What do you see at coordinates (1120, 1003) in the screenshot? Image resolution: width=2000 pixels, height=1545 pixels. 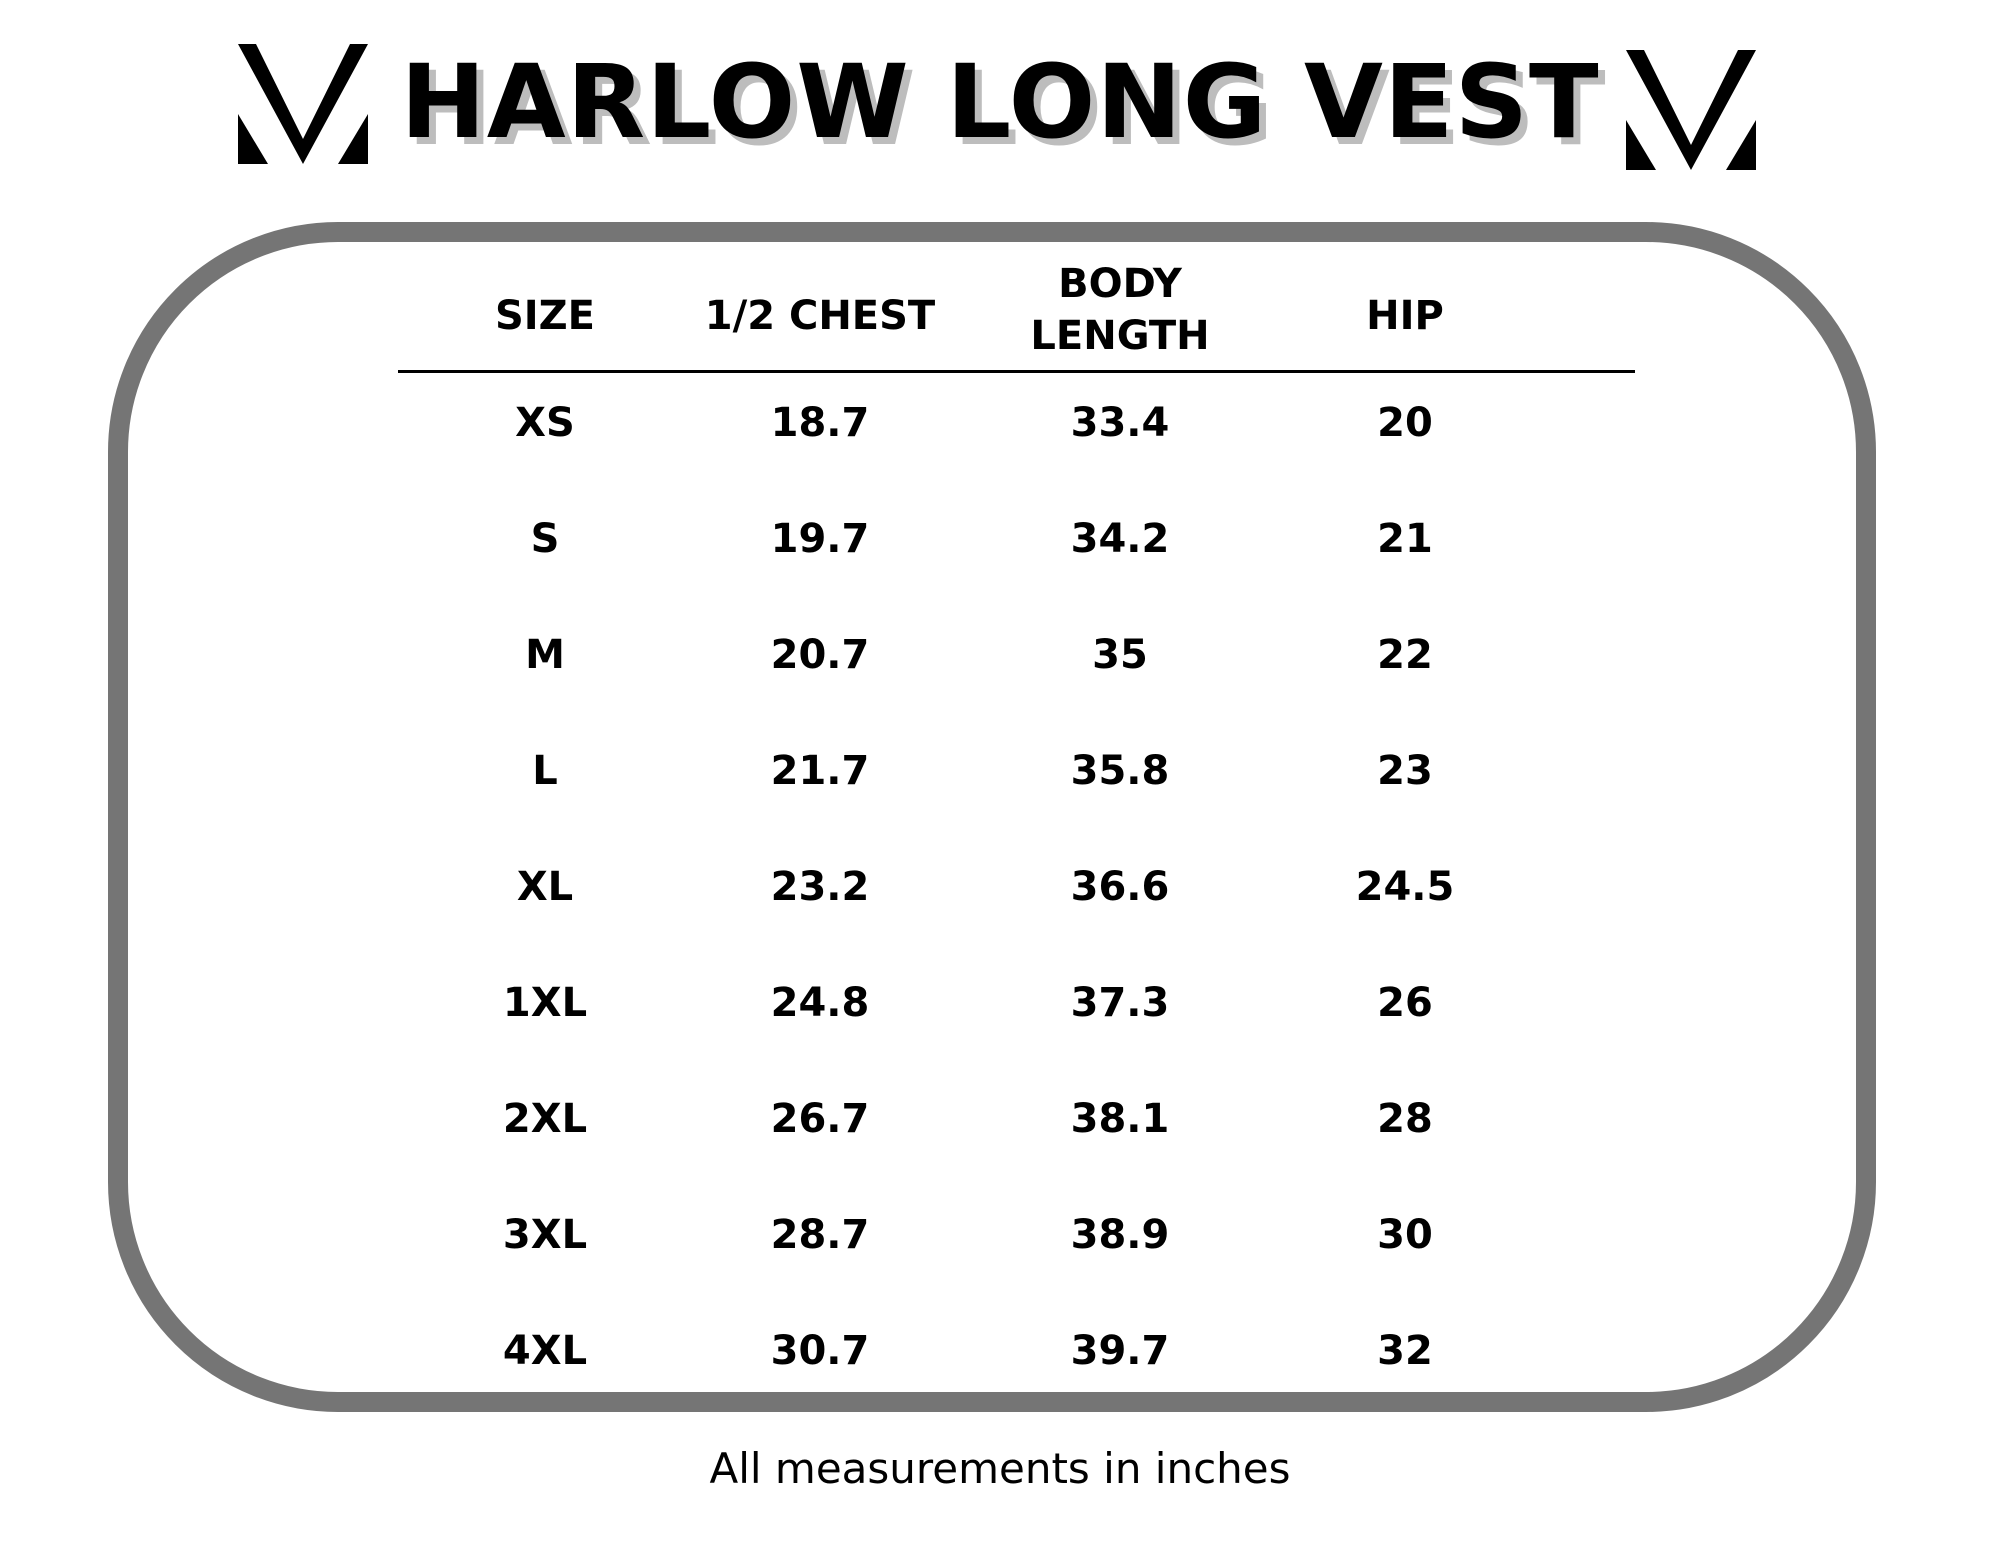 I see `table-cell: 37.3` at bounding box center [1120, 1003].